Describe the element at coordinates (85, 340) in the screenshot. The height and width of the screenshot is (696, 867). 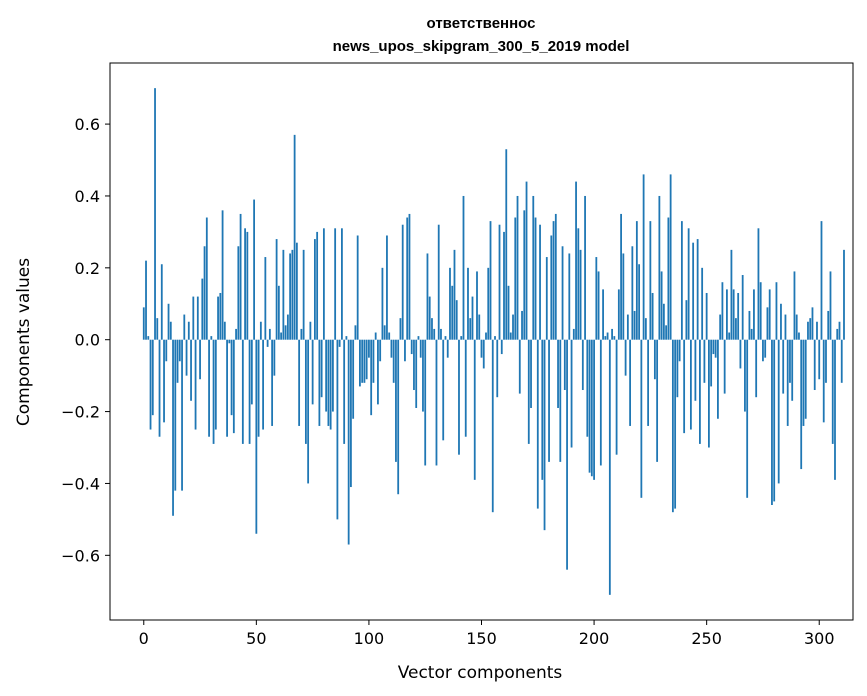
I see `y-ticks: −0.6 −0.4 −0.2 0.0 0.2 0.4 0.6` at that location.